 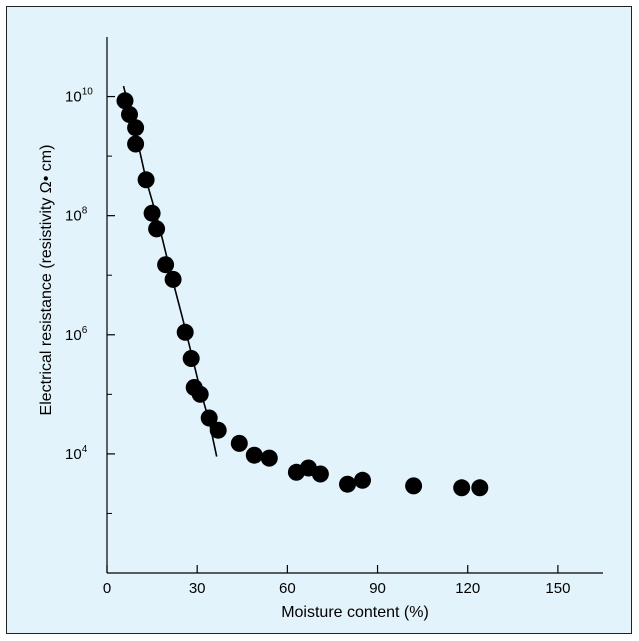 What do you see at coordinates (467, 588) in the screenshot?
I see `x-tick-label: 120` at bounding box center [467, 588].